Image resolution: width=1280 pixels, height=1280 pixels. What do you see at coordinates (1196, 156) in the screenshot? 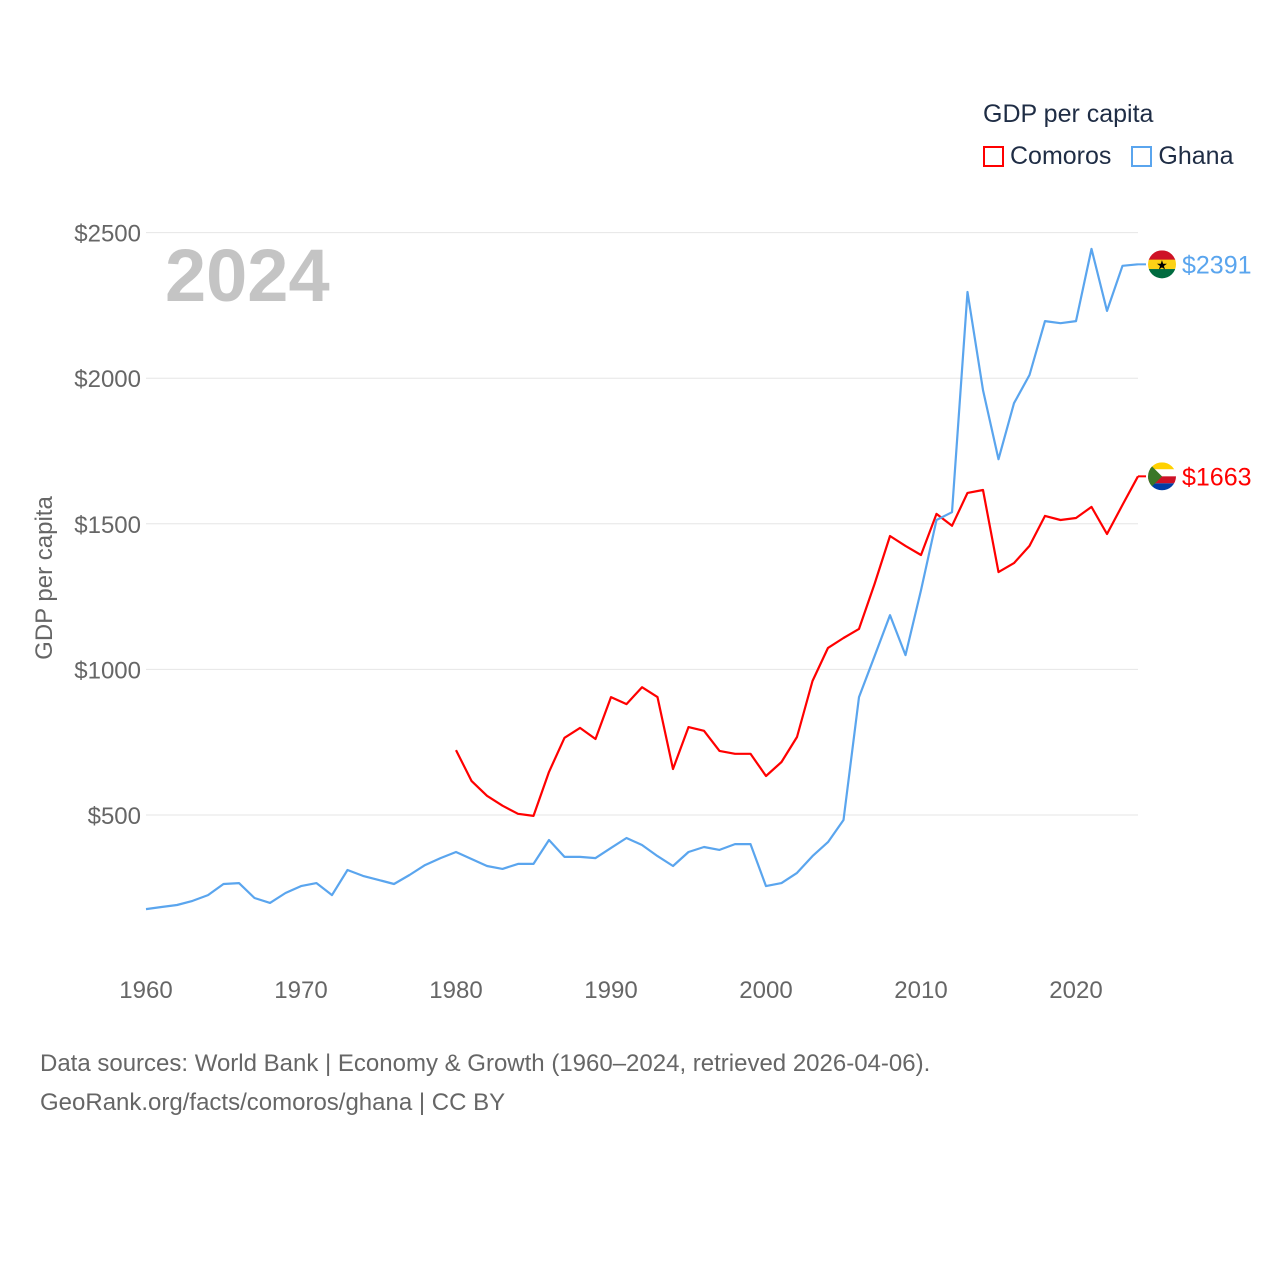
I see `legend-label-ghana: Ghana` at bounding box center [1196, 156].